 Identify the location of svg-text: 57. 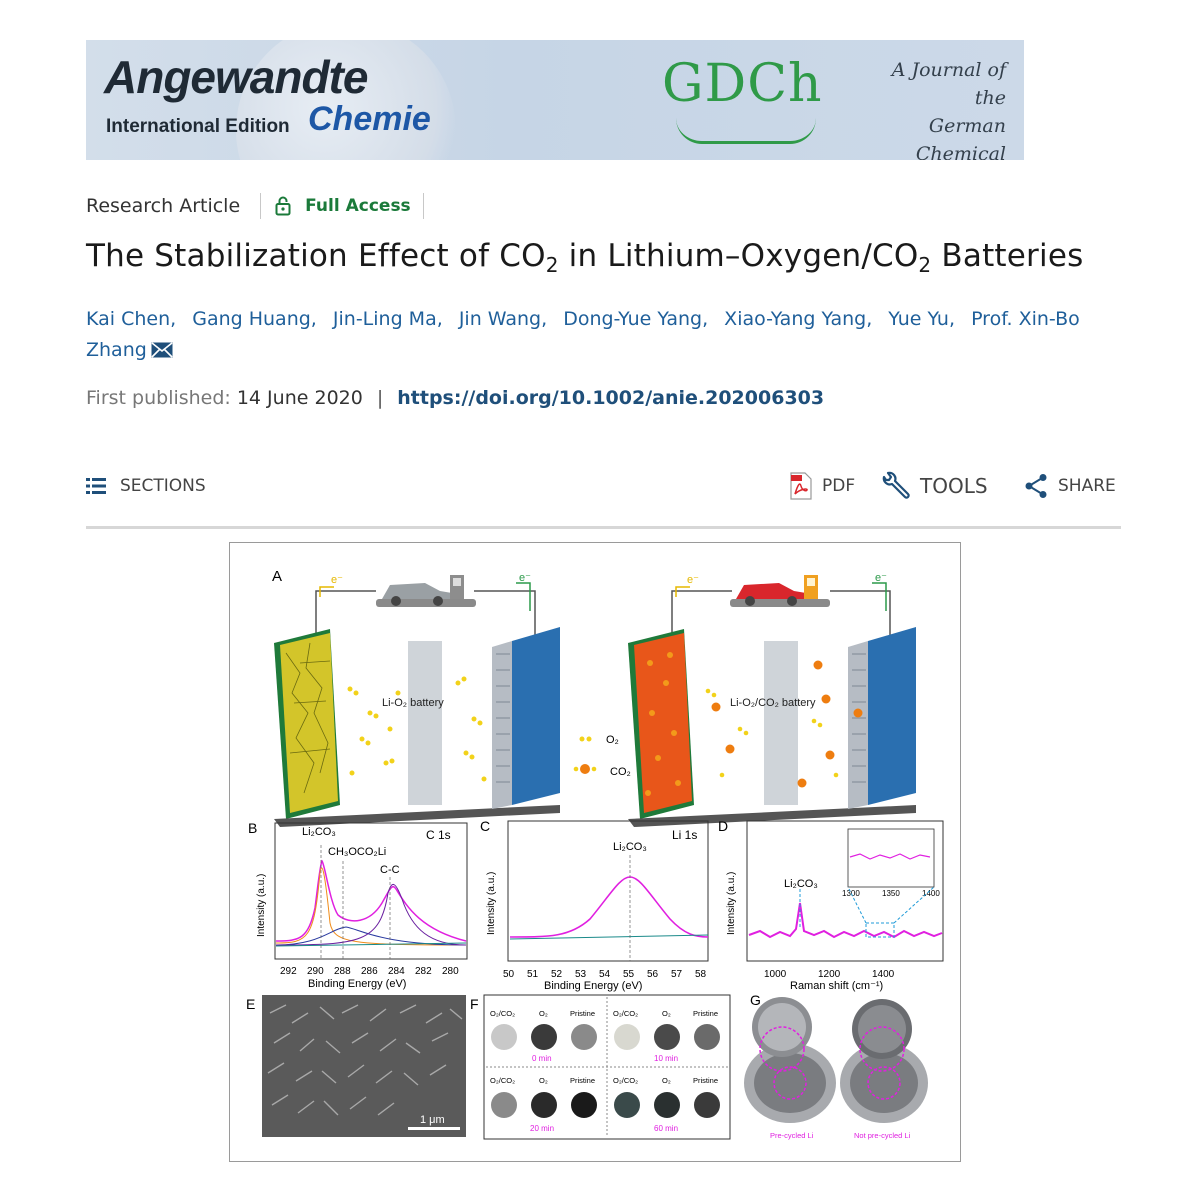
(677, 974).